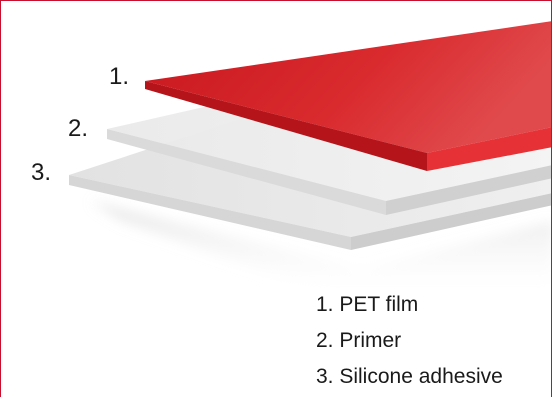 Image resolution: width=554 pixels, height=397 pixels. Describe the element at coordinates (468, 190) in the screenshot. I see `layer-2-side-edge` at that location.